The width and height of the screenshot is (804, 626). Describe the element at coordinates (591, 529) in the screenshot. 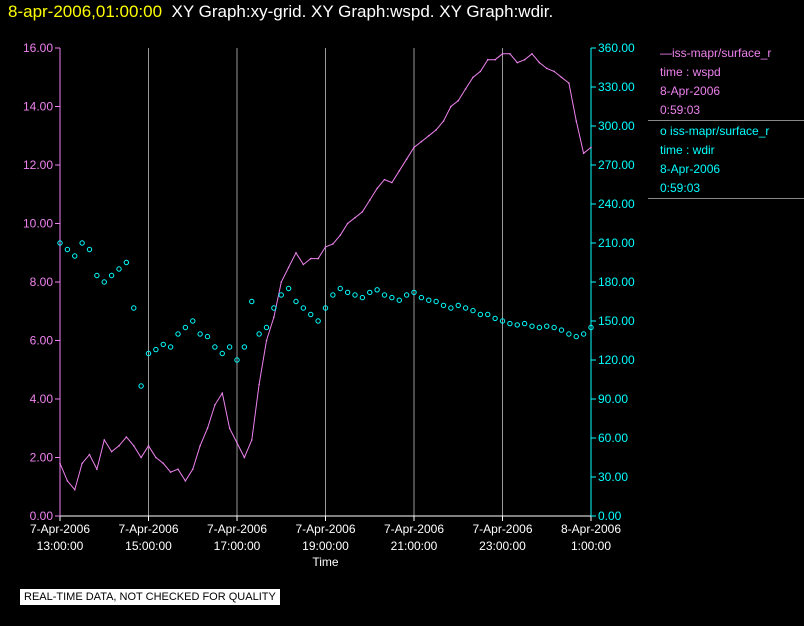

I see `x-tick-label-date: 8-Apr-2006` at that location.